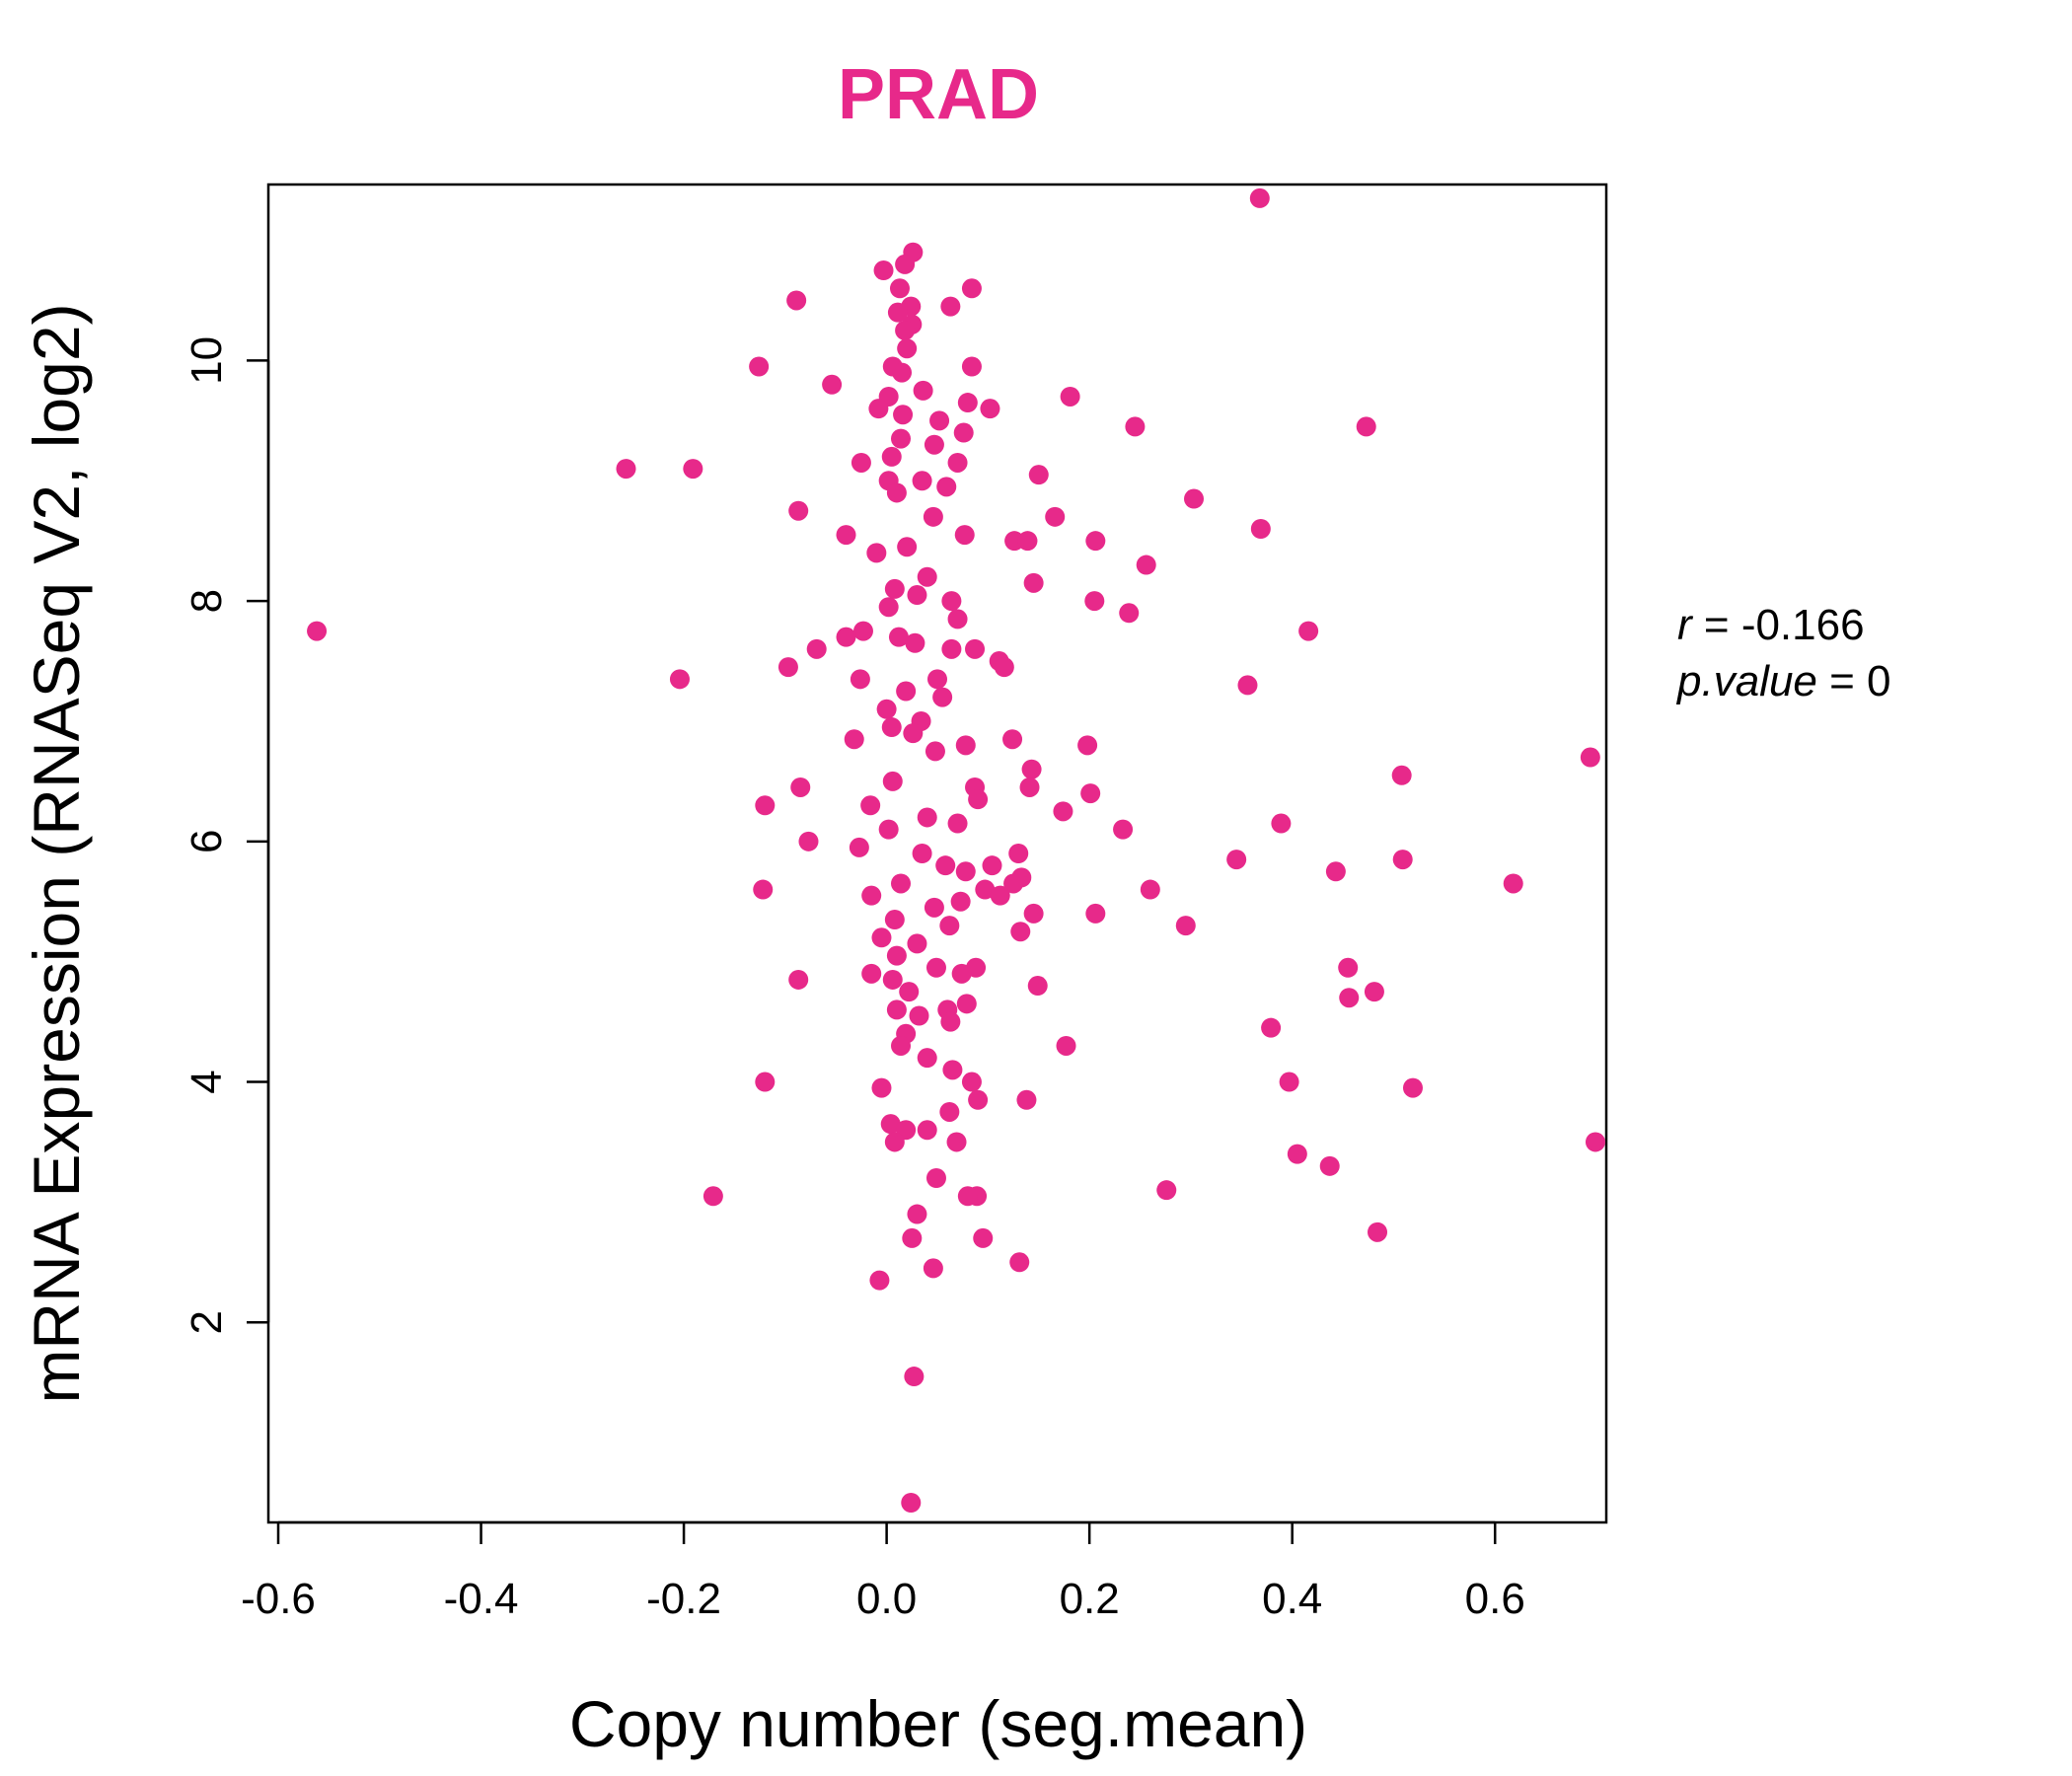 Image resolution: width=2072 pixels, height=1776 pixels. Describe the element at coordinates (207, 842) in the screenshot. I see `y-tick-label: 6` at that location.